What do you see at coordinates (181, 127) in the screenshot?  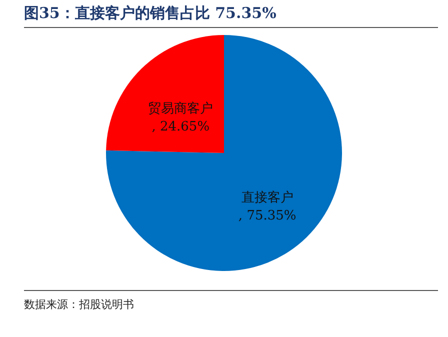 I see `data-label: , 24.65%` at bounding box center [181, 127].